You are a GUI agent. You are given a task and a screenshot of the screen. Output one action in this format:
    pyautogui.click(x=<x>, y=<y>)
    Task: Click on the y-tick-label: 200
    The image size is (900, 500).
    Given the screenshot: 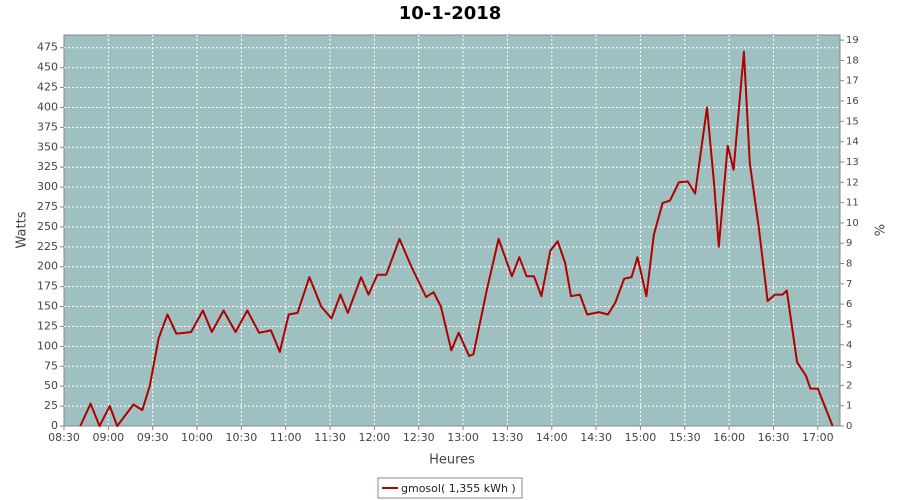 What is the action you would take?
    pyautogui.click(x=47, y=266)
    